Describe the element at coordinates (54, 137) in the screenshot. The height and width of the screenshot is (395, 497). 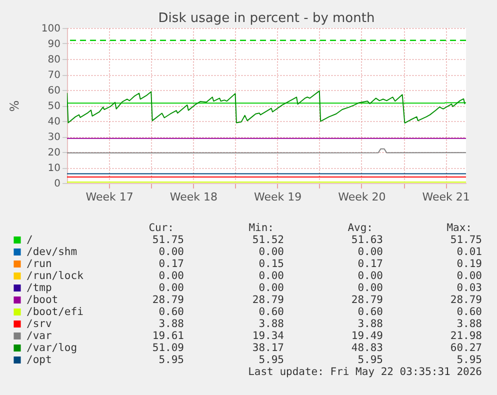
I see `y-tick-label: 30` at that location.